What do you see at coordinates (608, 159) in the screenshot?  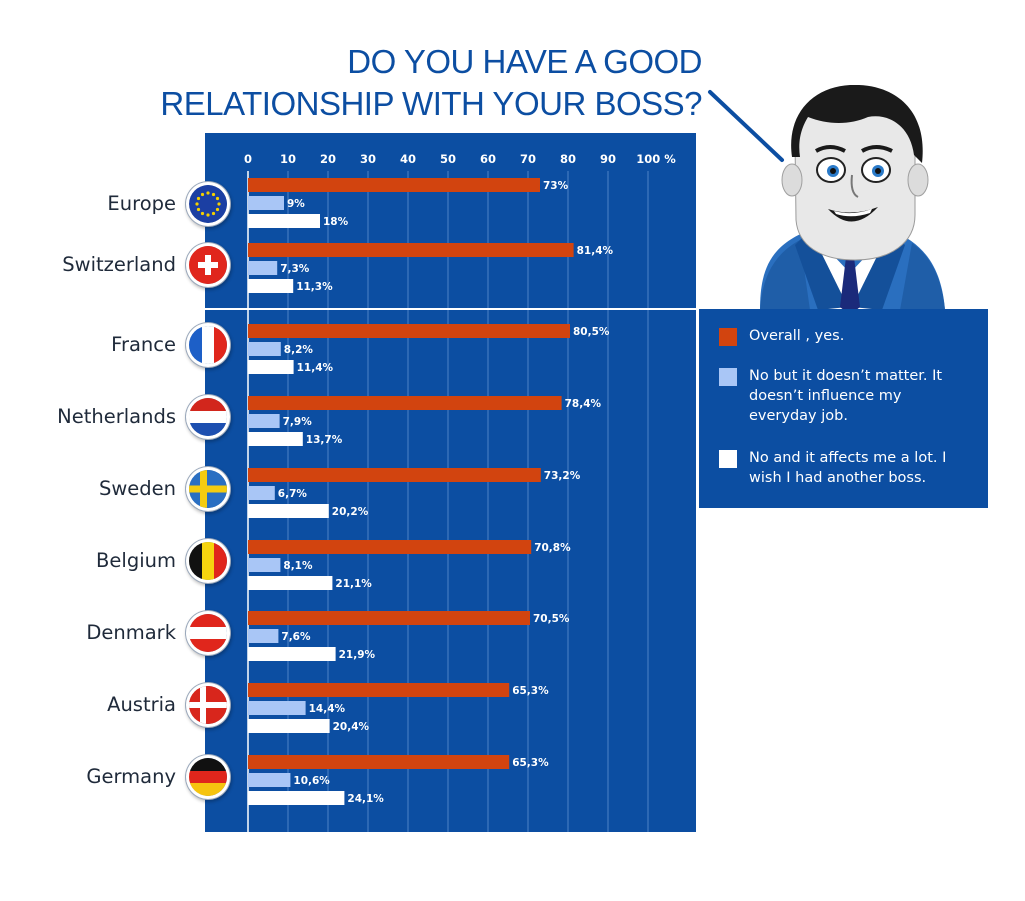 I see `x-tick-label: 90` at bounding box center [608, 159].